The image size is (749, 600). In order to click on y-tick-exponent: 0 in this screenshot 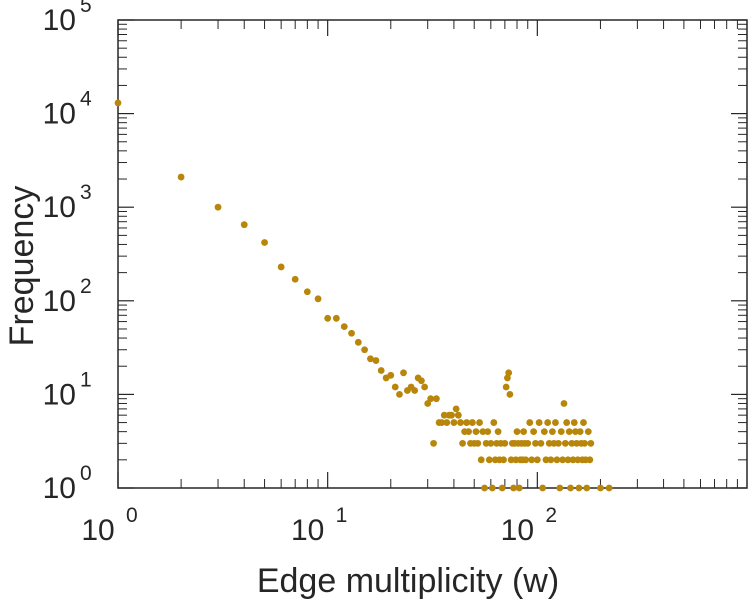, I will do `click(86, 473)`.